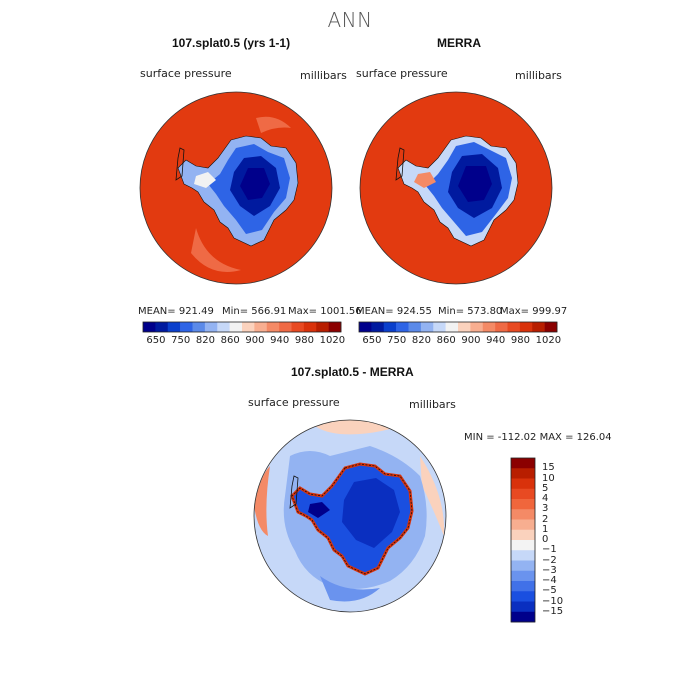 This screenshot has height=700, width=700. I want to click on panel-2-title: MERRA, so click(459, 43).